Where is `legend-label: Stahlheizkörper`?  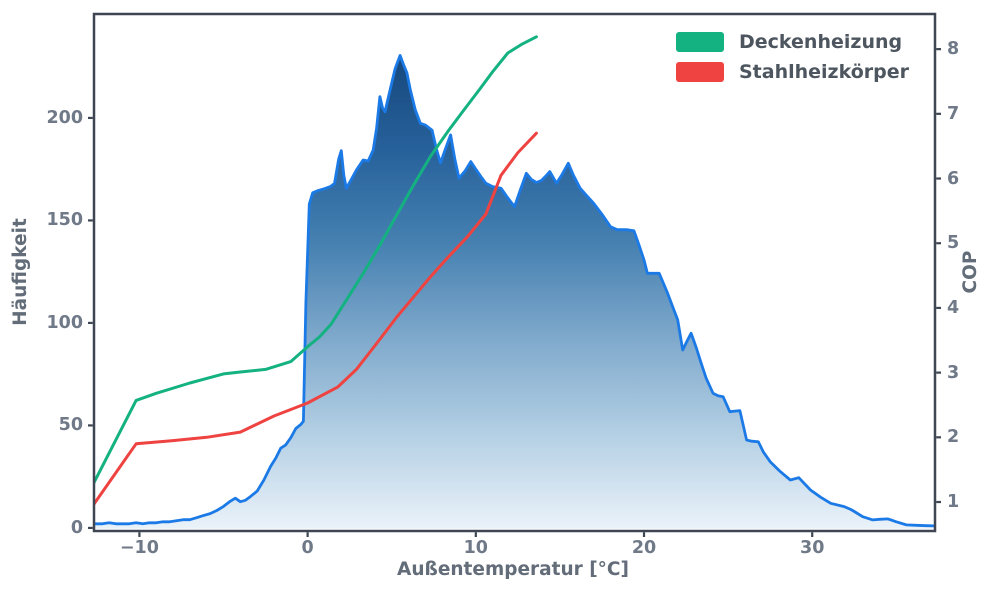
legend-label: Stahlheizkörper is located at coordinates (824, 72).